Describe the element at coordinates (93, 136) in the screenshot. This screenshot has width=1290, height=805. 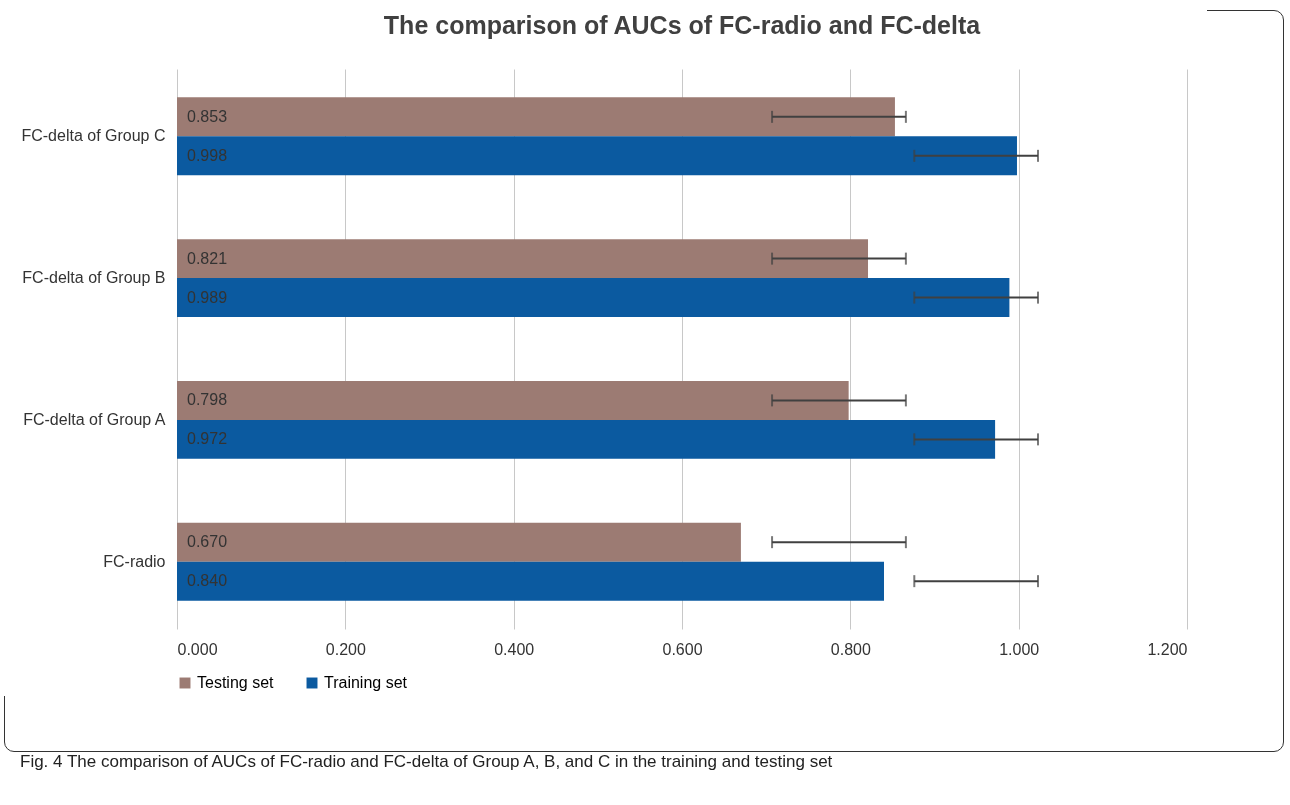
I see `y-tick-label: FC-delta of Group C` at that location.